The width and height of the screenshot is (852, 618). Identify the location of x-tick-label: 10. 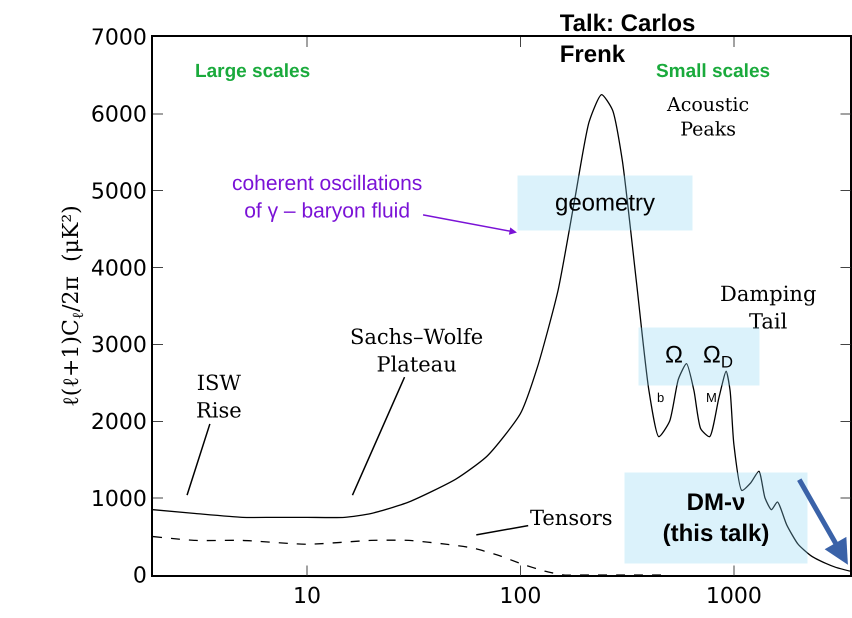
(306, 597).